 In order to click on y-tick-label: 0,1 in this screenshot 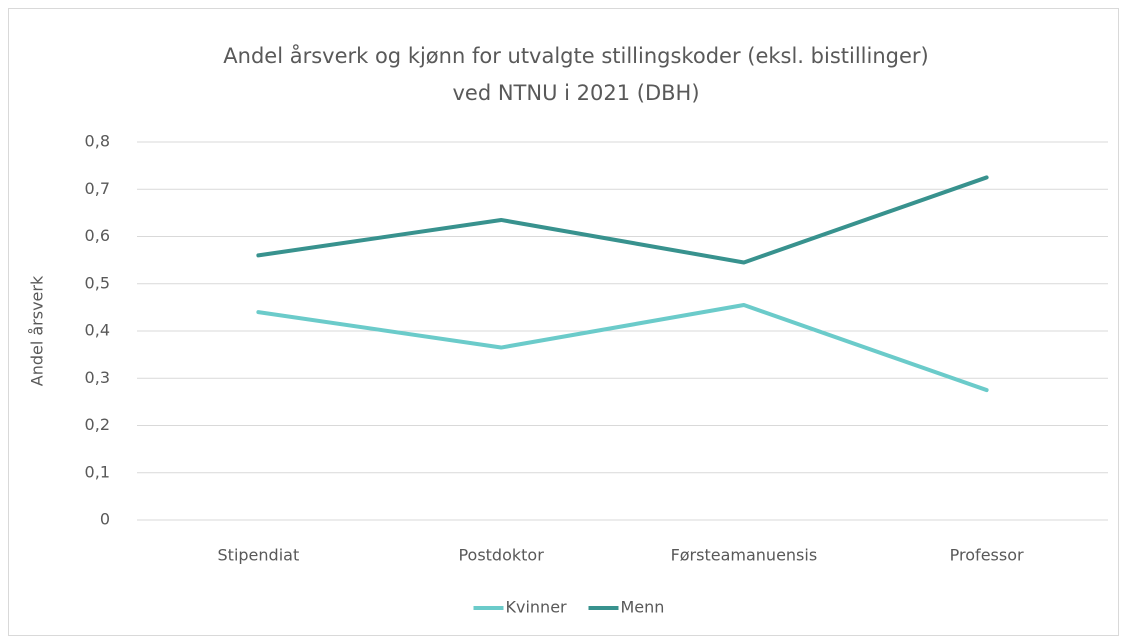, I will do `click(97, 471)`.